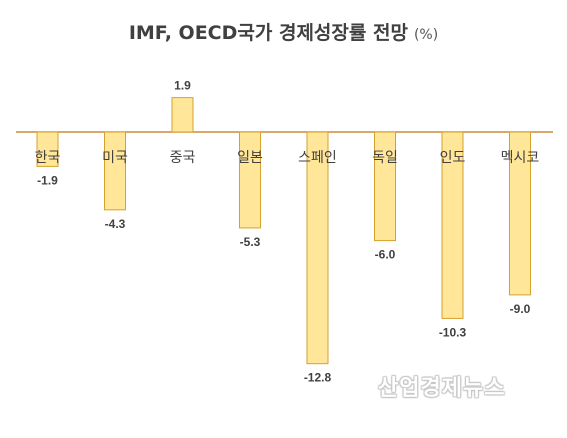 The width and height of the screenshot is (567, 438). I want to click on data-label: -9.0, so click(520, 309).